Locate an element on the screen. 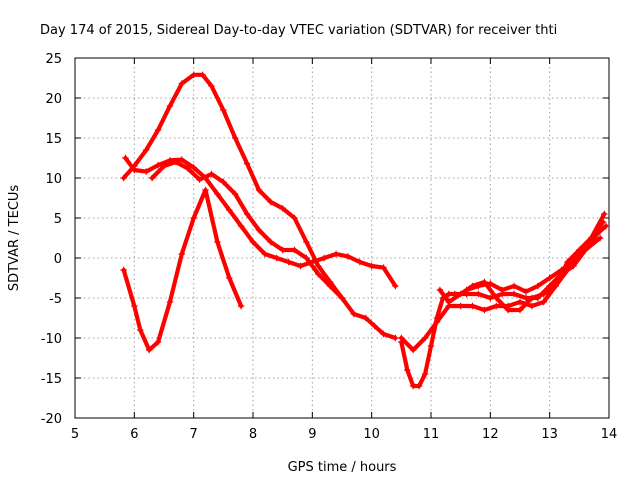  y-axis-label: SDTVAR / TECUs is located at coordinates (14, 238).